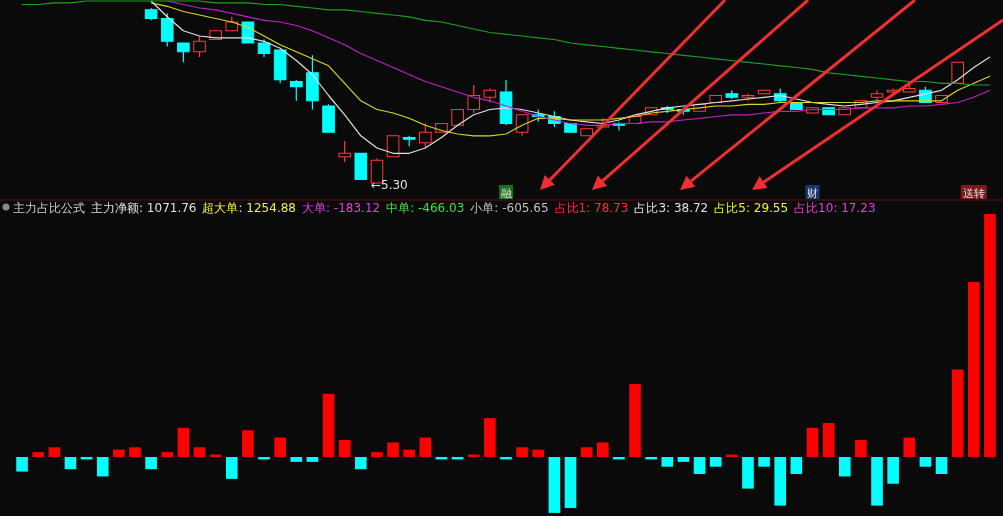 Image resolution: width=1003 pixels, height=516 pixels. I want to click on annotation: 中单: -466.03, so click(425, 208).